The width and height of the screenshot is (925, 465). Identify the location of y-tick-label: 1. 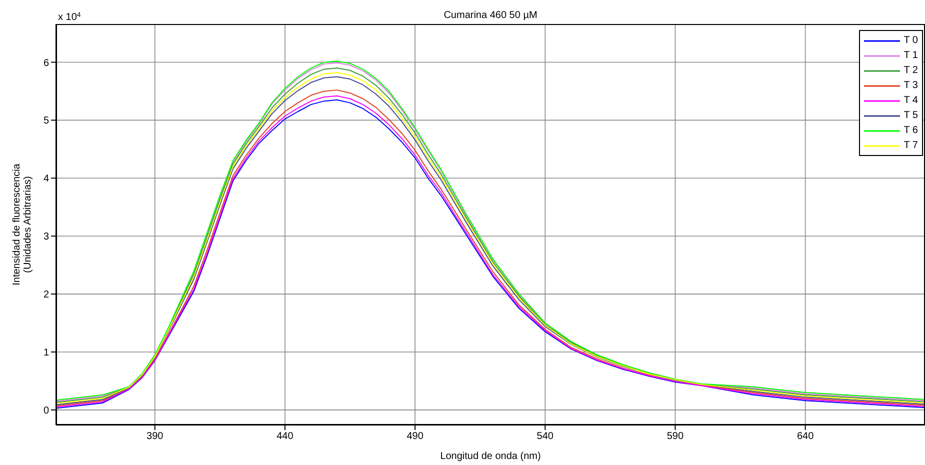
(46, 353).